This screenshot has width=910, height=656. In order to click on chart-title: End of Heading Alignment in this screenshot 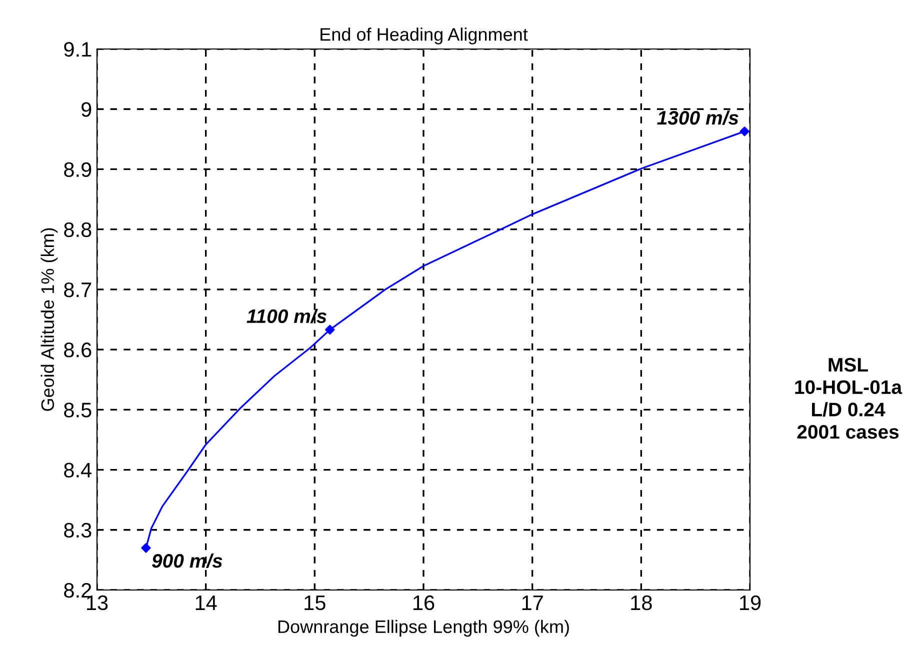, I will do `click(424, 36)`.